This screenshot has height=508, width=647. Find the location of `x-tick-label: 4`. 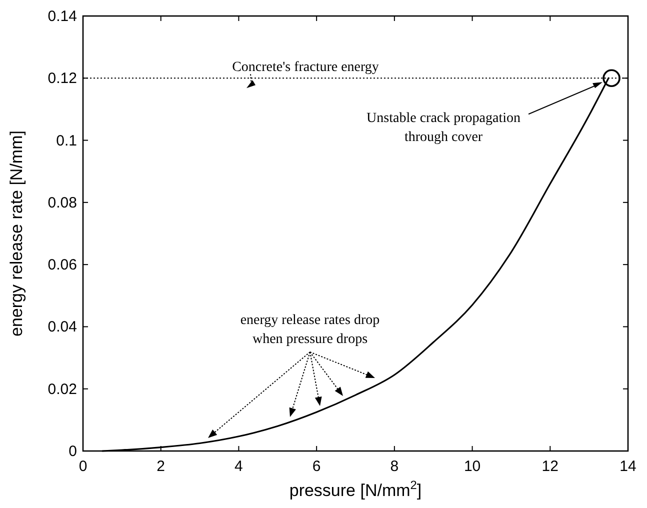

x-tick-label: 4 is located at coordinates (238, 466).